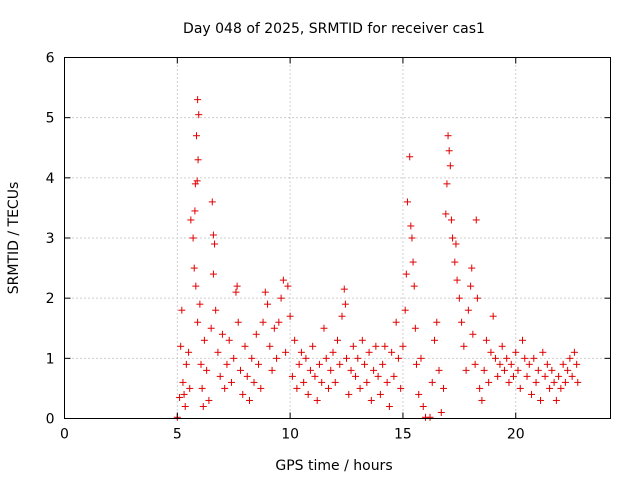 The image size is (640, 480). I want to click on y-tick-label: 4, so click(50, 179).